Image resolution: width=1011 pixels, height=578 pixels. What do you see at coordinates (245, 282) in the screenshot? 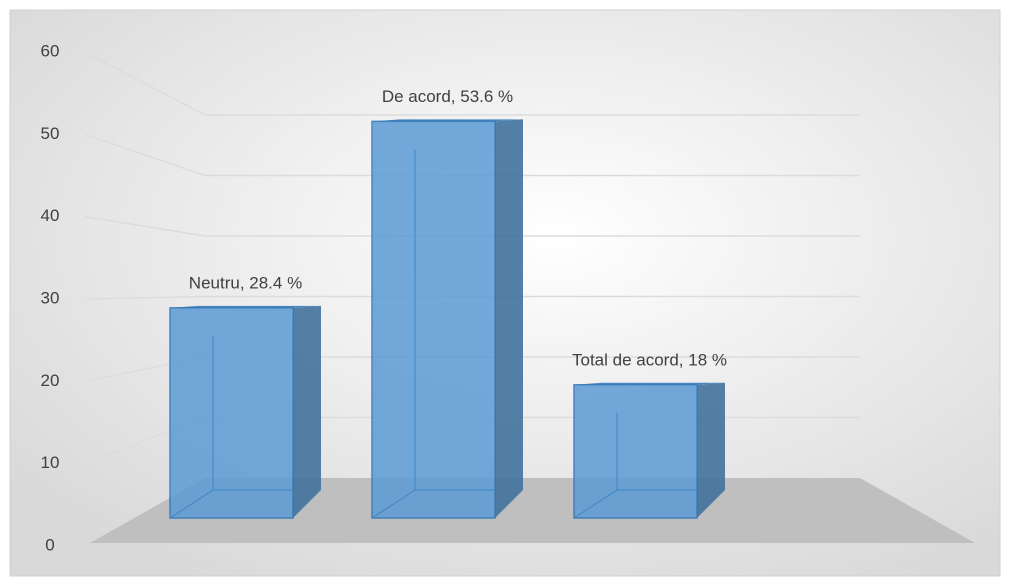
I see `data-label: Neutru, 28.4 %` at bounding box center [245, 282].